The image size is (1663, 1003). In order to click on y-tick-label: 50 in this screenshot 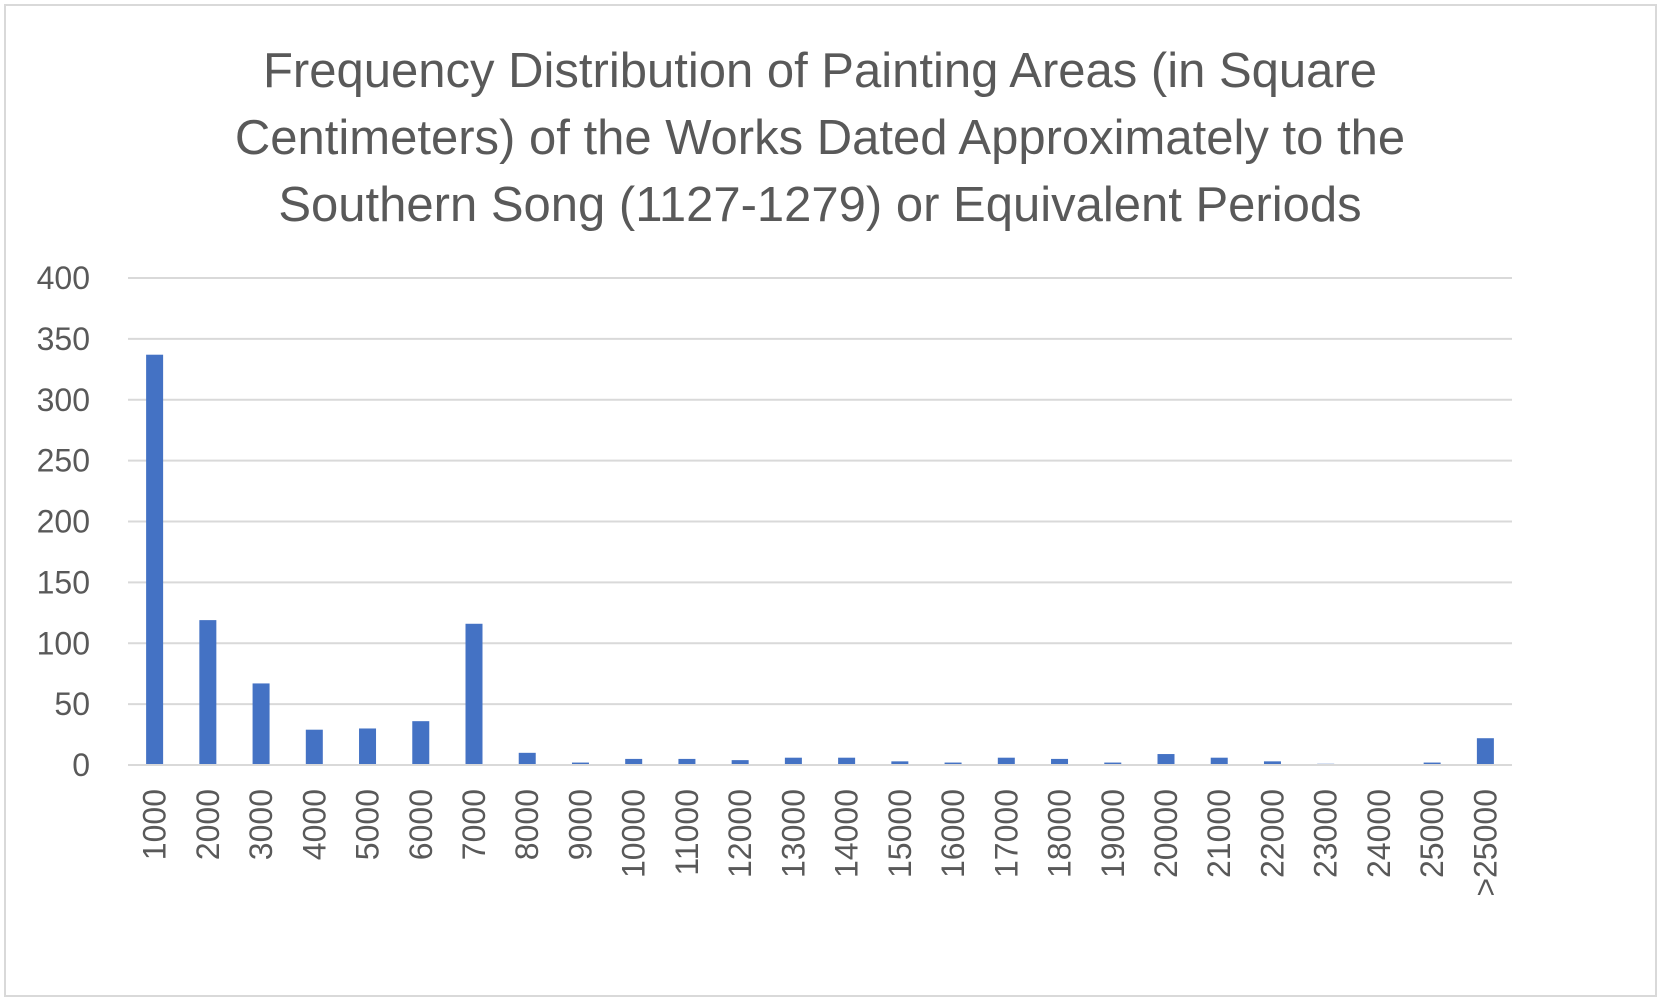, I will do `click(72, 704)`.